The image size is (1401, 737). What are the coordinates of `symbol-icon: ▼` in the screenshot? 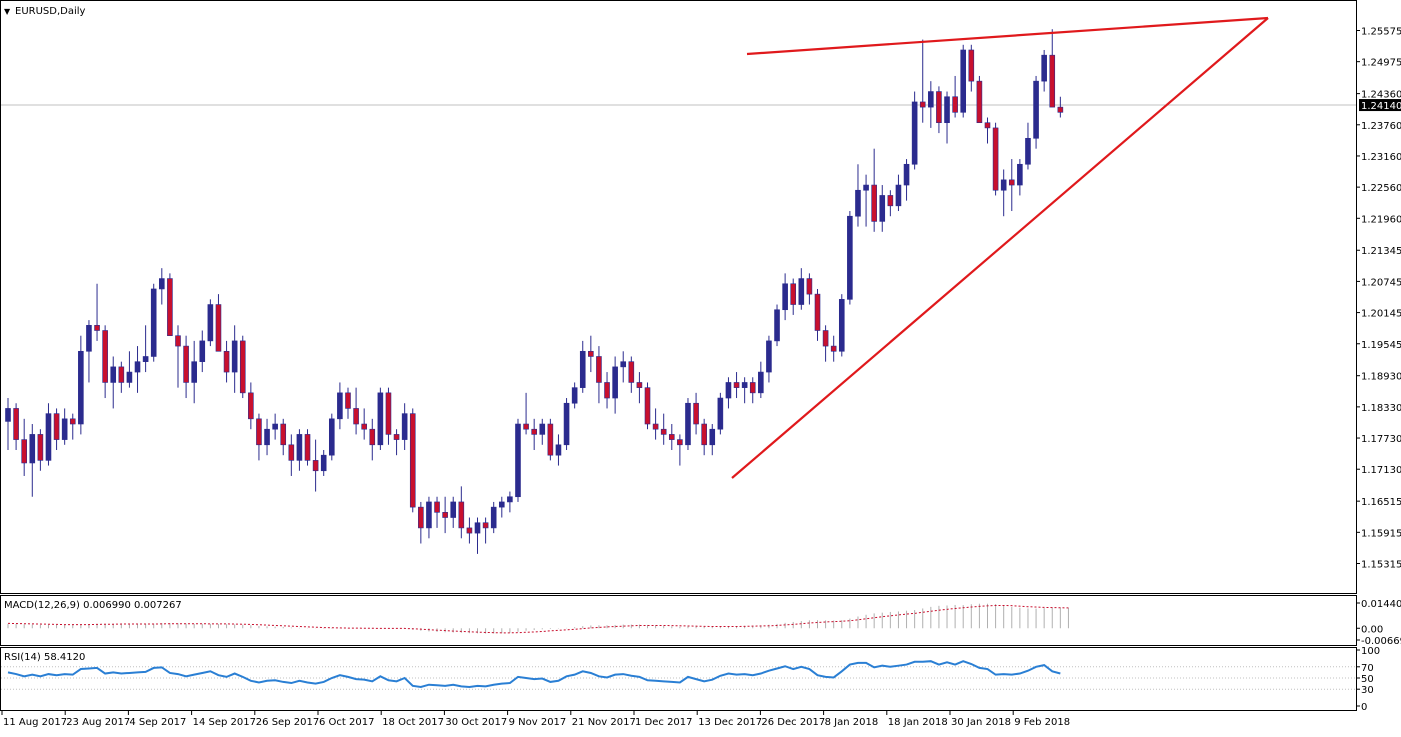 It's located at (7, 11).